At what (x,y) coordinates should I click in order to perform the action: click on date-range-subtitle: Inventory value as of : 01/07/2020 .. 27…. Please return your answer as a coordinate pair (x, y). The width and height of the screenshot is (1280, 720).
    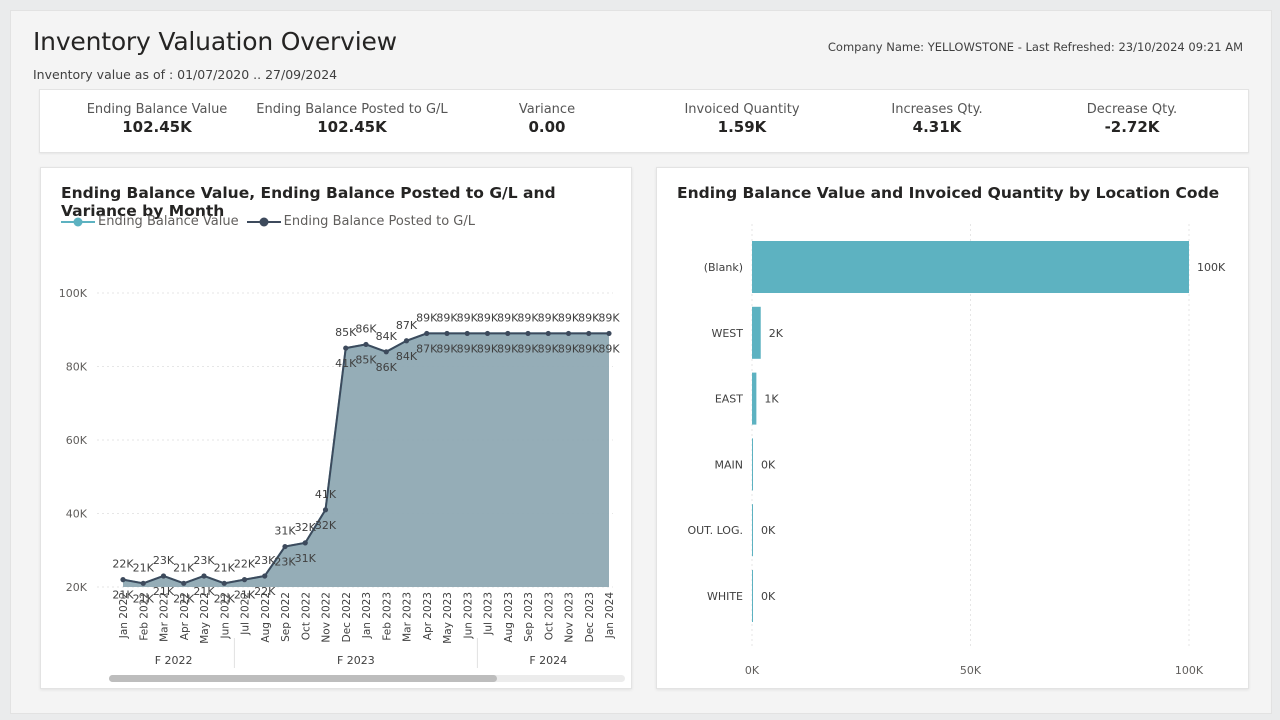
    Looking at the image, I should click on (185, 74).